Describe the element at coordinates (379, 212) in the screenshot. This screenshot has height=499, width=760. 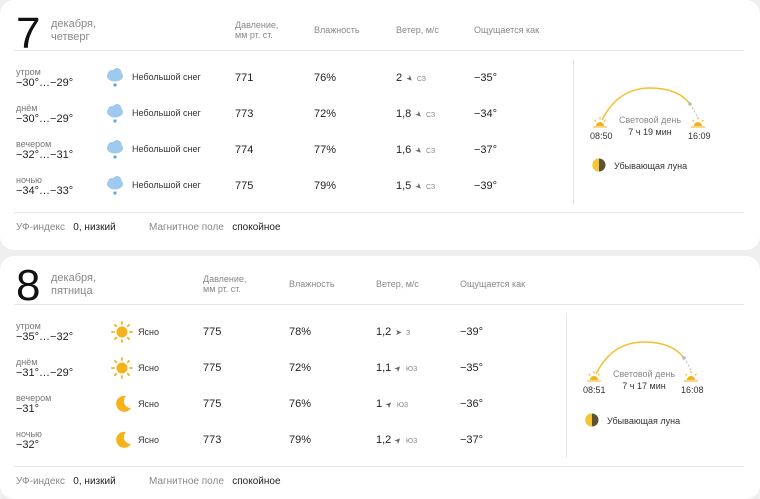
I see `divider` at that location.